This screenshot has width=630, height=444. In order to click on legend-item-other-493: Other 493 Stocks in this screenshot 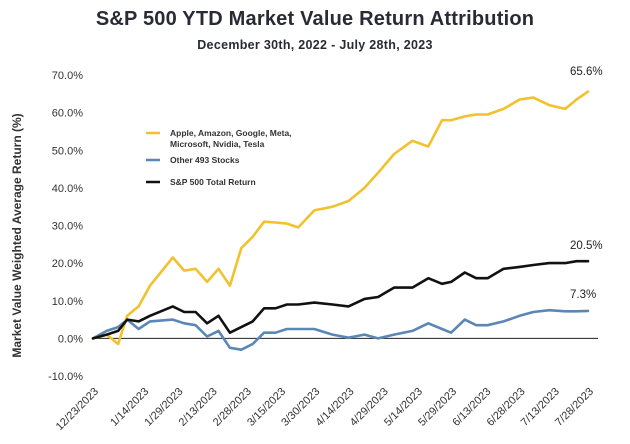, I will do `click(193, 160)`.